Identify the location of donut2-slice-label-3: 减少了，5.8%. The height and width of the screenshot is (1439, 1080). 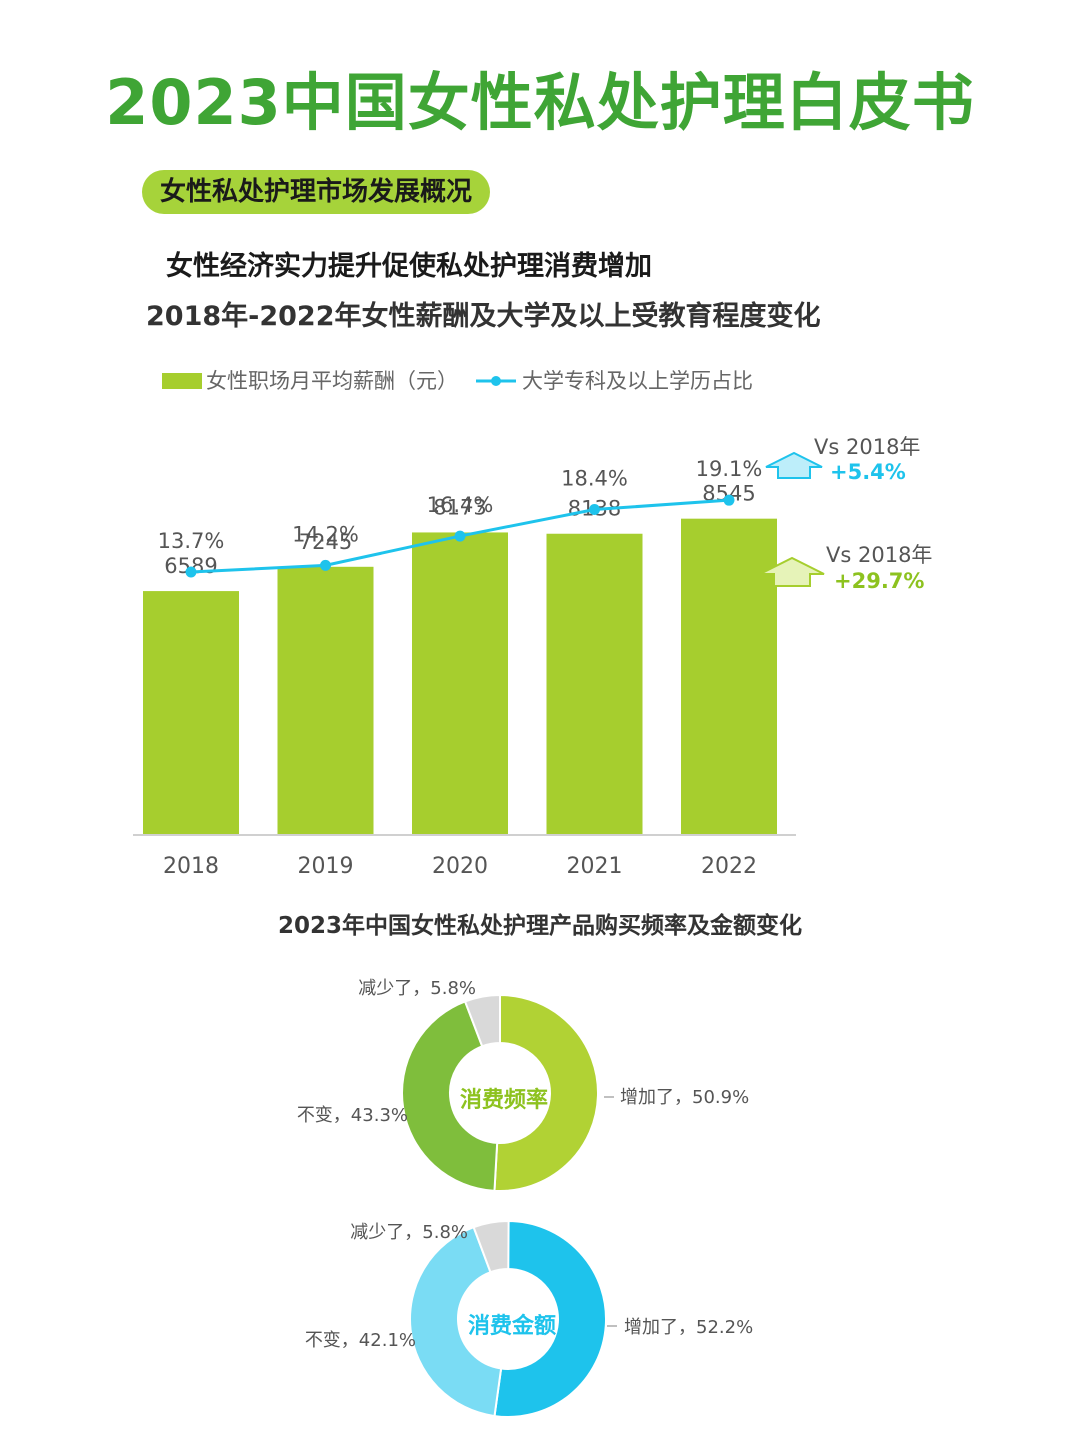
(409, 1232).